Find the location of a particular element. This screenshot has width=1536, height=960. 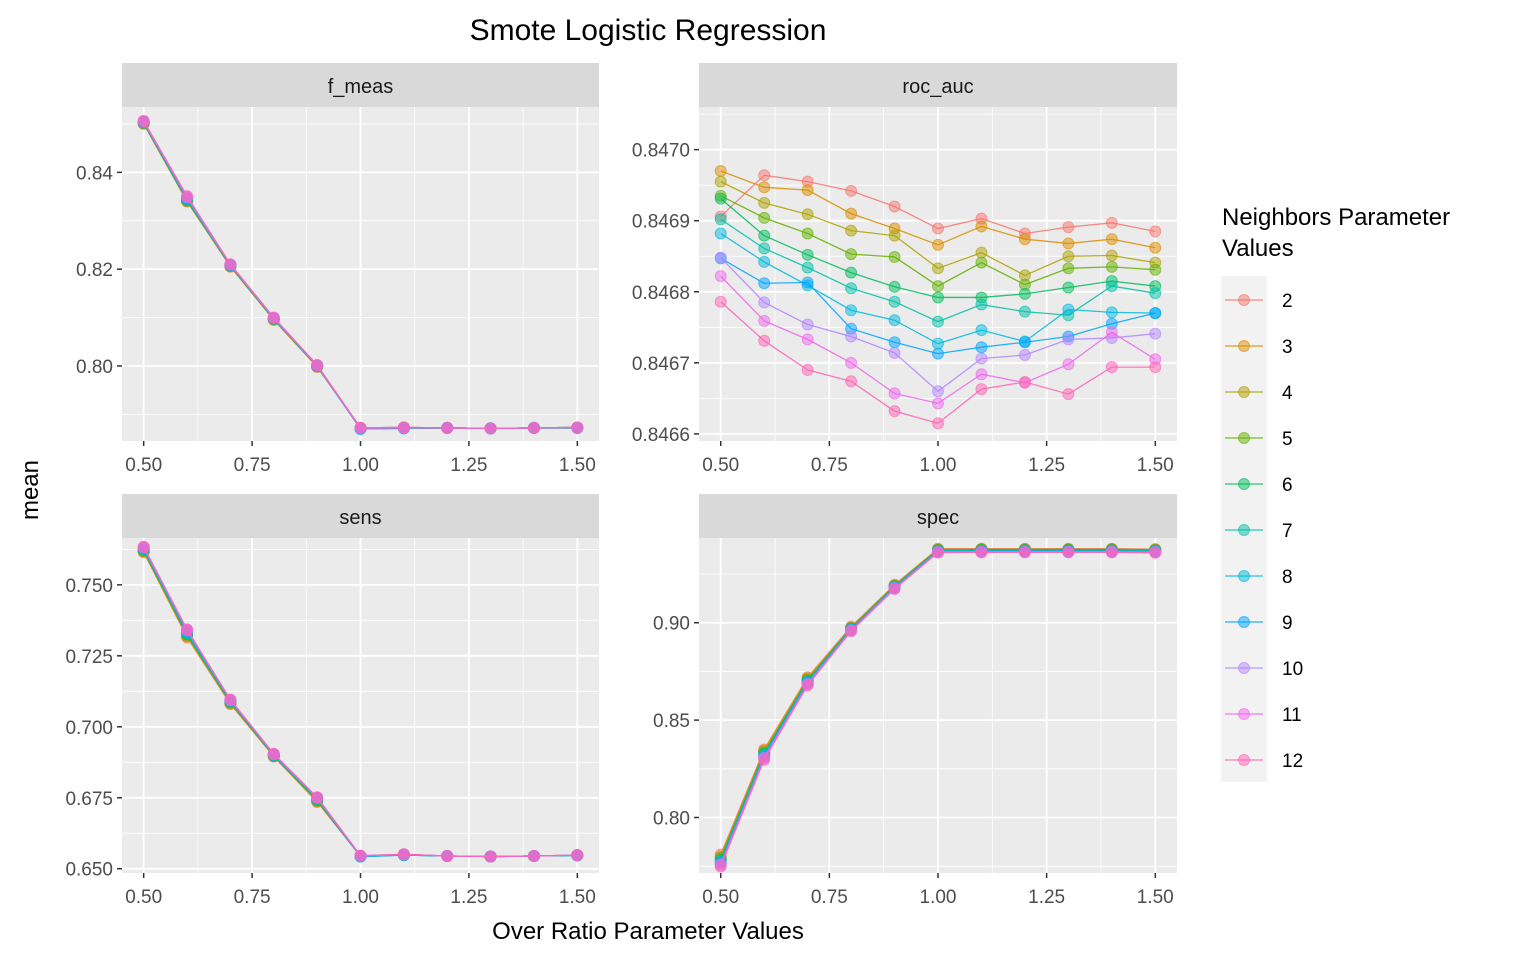

legend-entry: 5 is located at coordinates (1259, 439).